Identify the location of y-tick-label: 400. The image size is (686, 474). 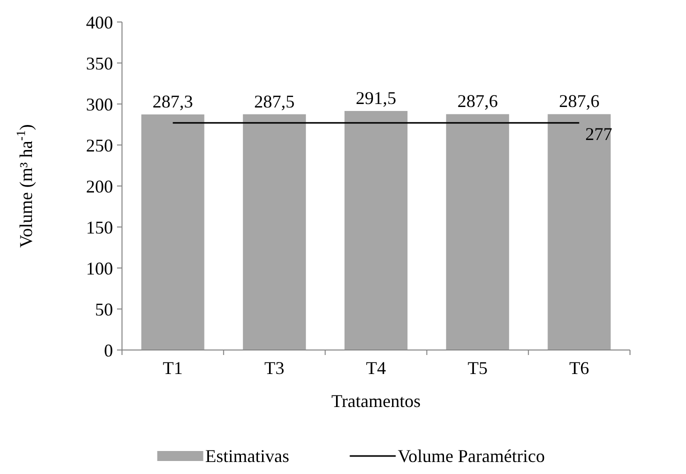
(99, 22).